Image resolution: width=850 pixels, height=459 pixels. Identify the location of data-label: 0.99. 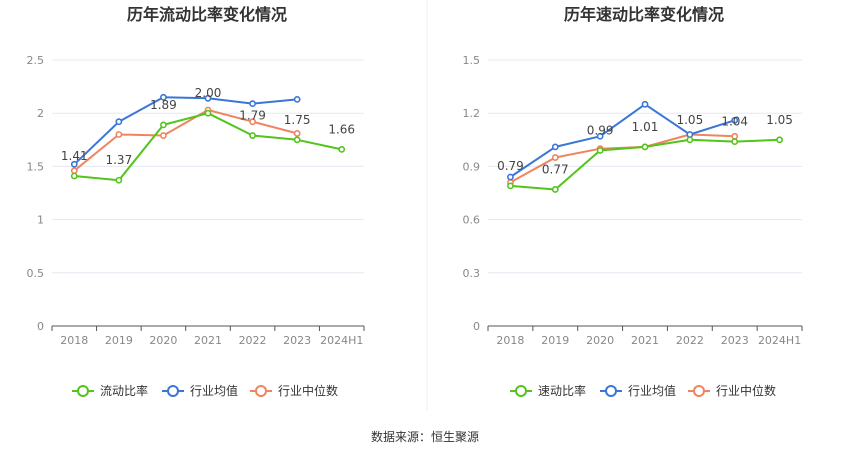
(600, 130).